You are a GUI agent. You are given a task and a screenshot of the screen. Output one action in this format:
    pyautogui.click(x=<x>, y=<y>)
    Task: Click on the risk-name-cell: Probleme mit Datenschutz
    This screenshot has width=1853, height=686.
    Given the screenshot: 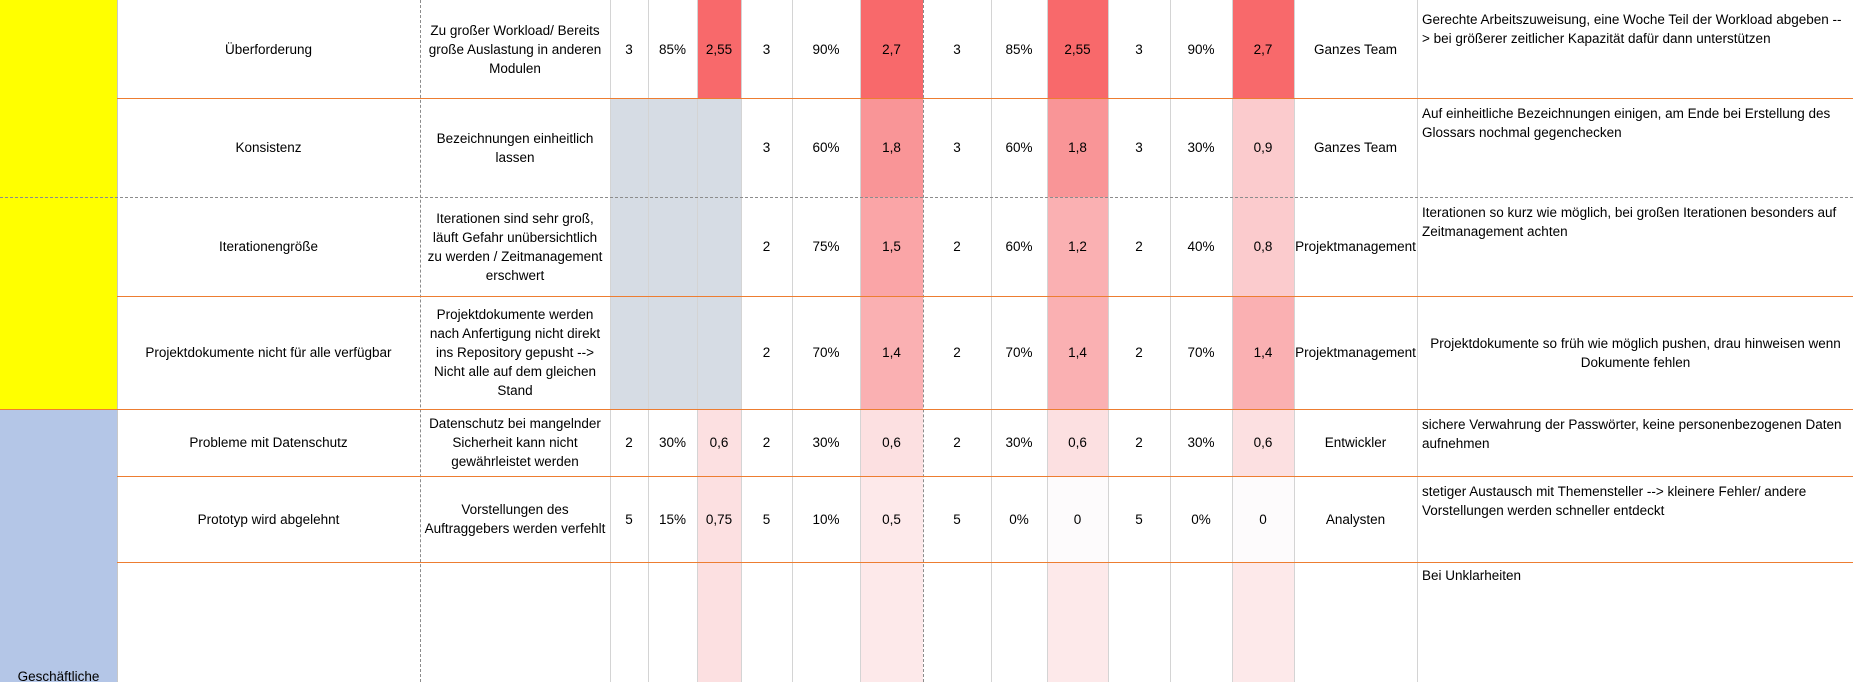 What is the action you would take?
    pyautogui.click(x=268, y=442)
    